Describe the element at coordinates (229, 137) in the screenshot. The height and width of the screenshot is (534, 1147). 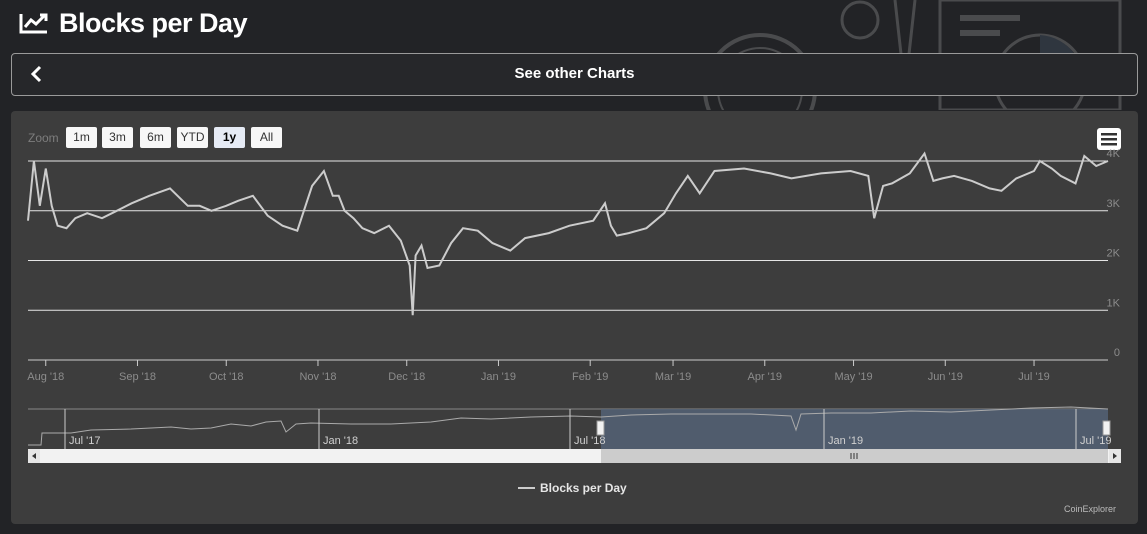
I see `zoom-1y-button: 1y` at that location.